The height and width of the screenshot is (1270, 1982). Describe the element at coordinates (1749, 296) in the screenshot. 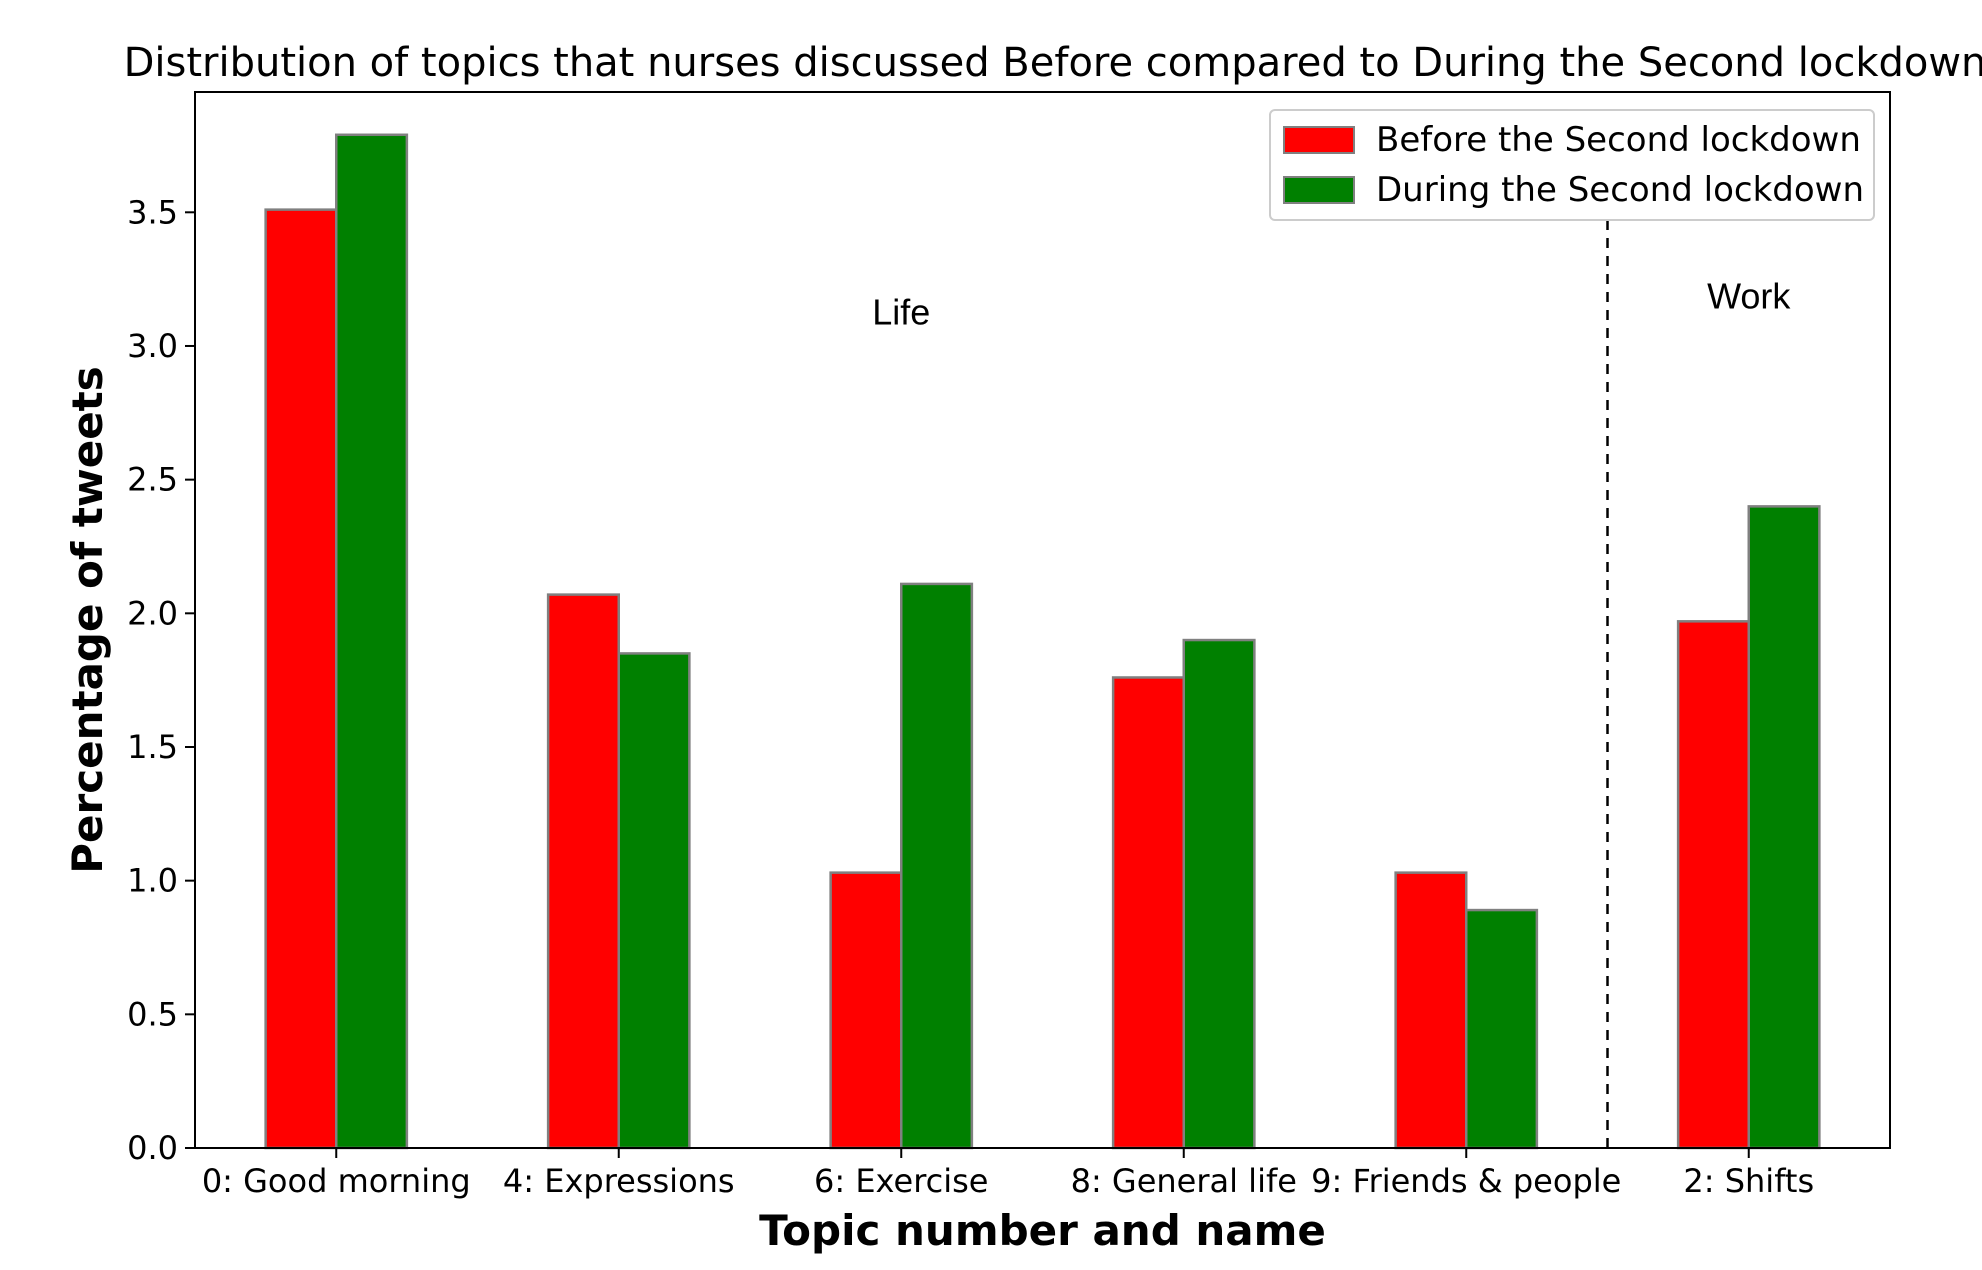

I see `annotation-work: Work` at that location.